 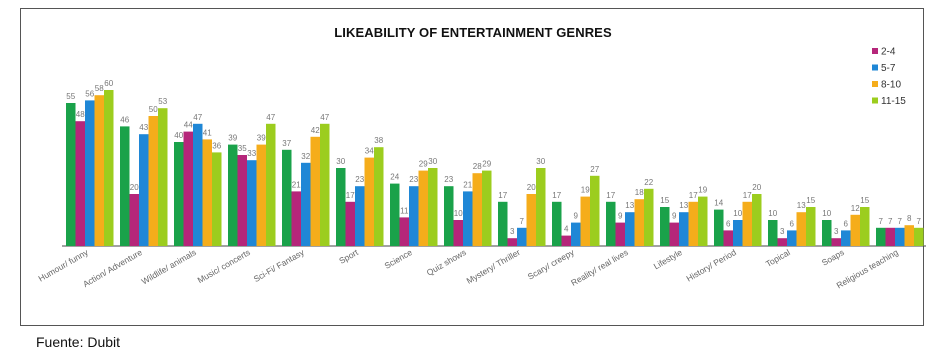 What do you see at coordinates (80, 114) in the screenshot?
I see `data-label: 48` at bounding box center [80, 114].